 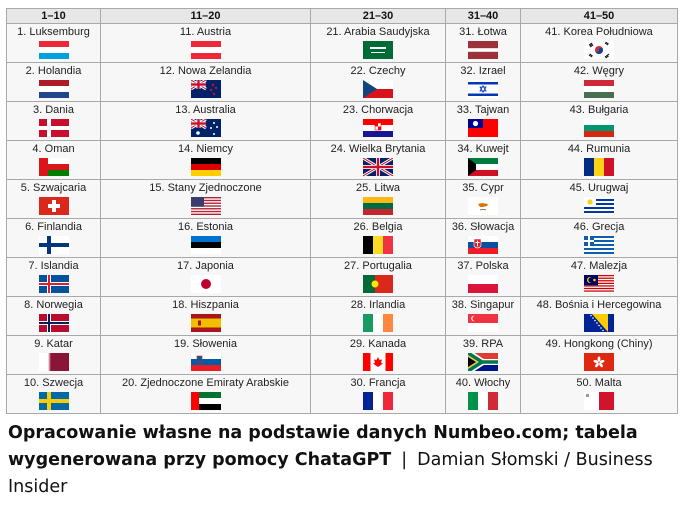 What do you see at coordinates (205, 284) in the screenshot?
I see `japan-flag` at bounding box center [205, 284].